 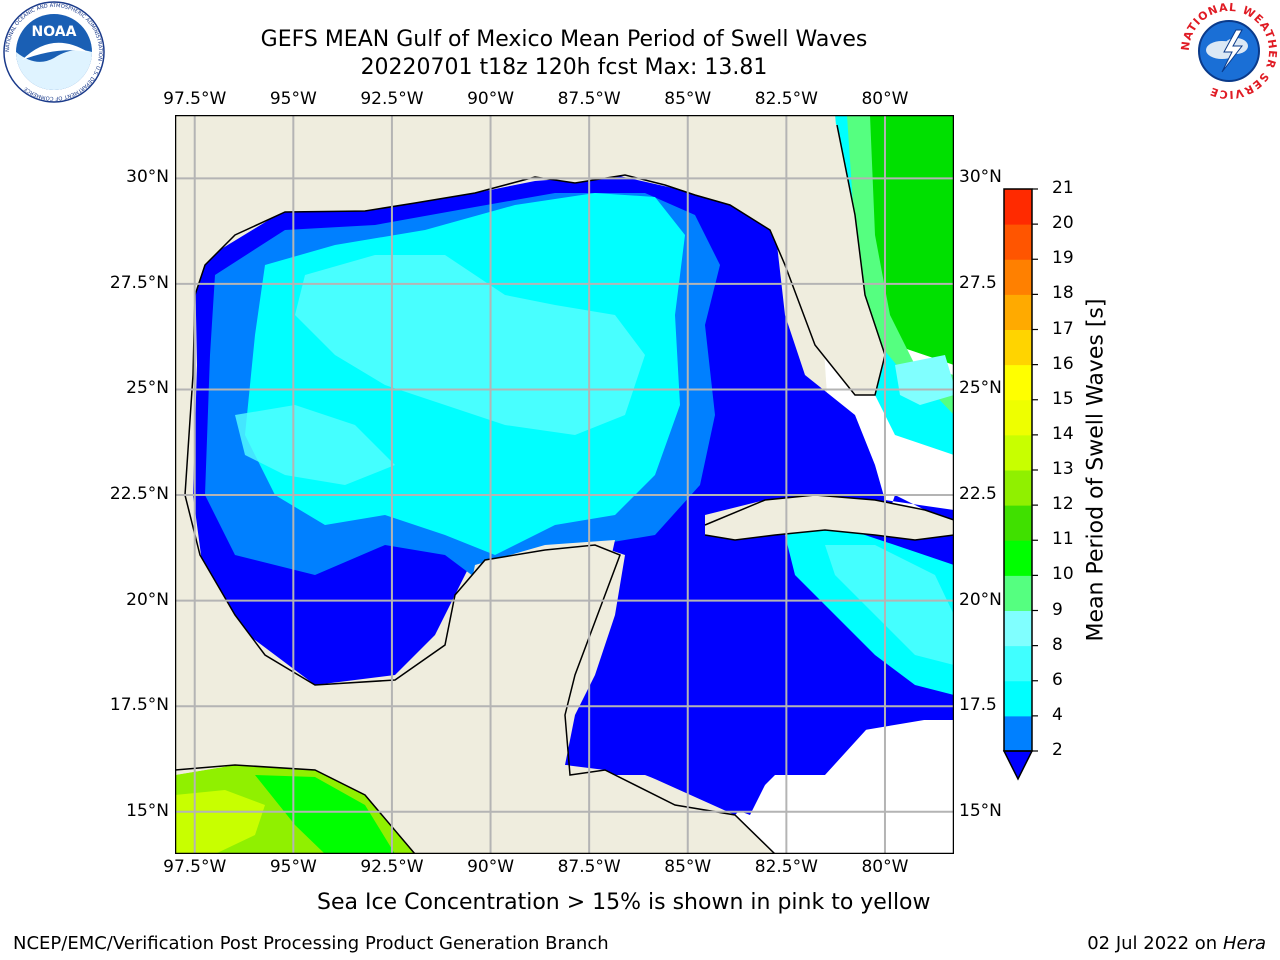 I want to click on lat-label-right: 20°N, so click(x=980, y=599).